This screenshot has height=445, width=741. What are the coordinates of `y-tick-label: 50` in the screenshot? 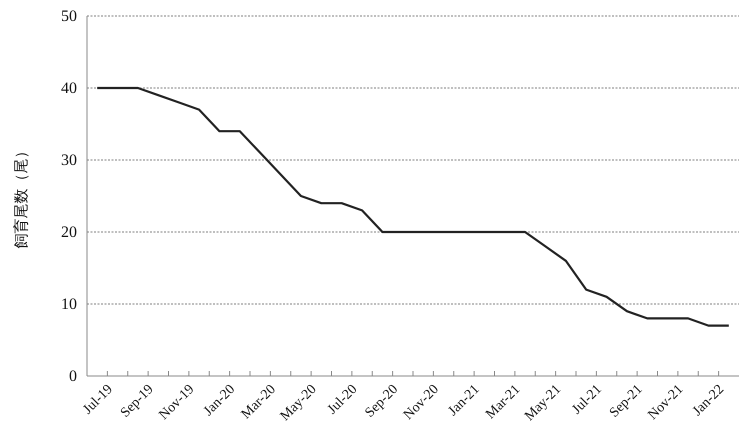 It's located at (69, 17).